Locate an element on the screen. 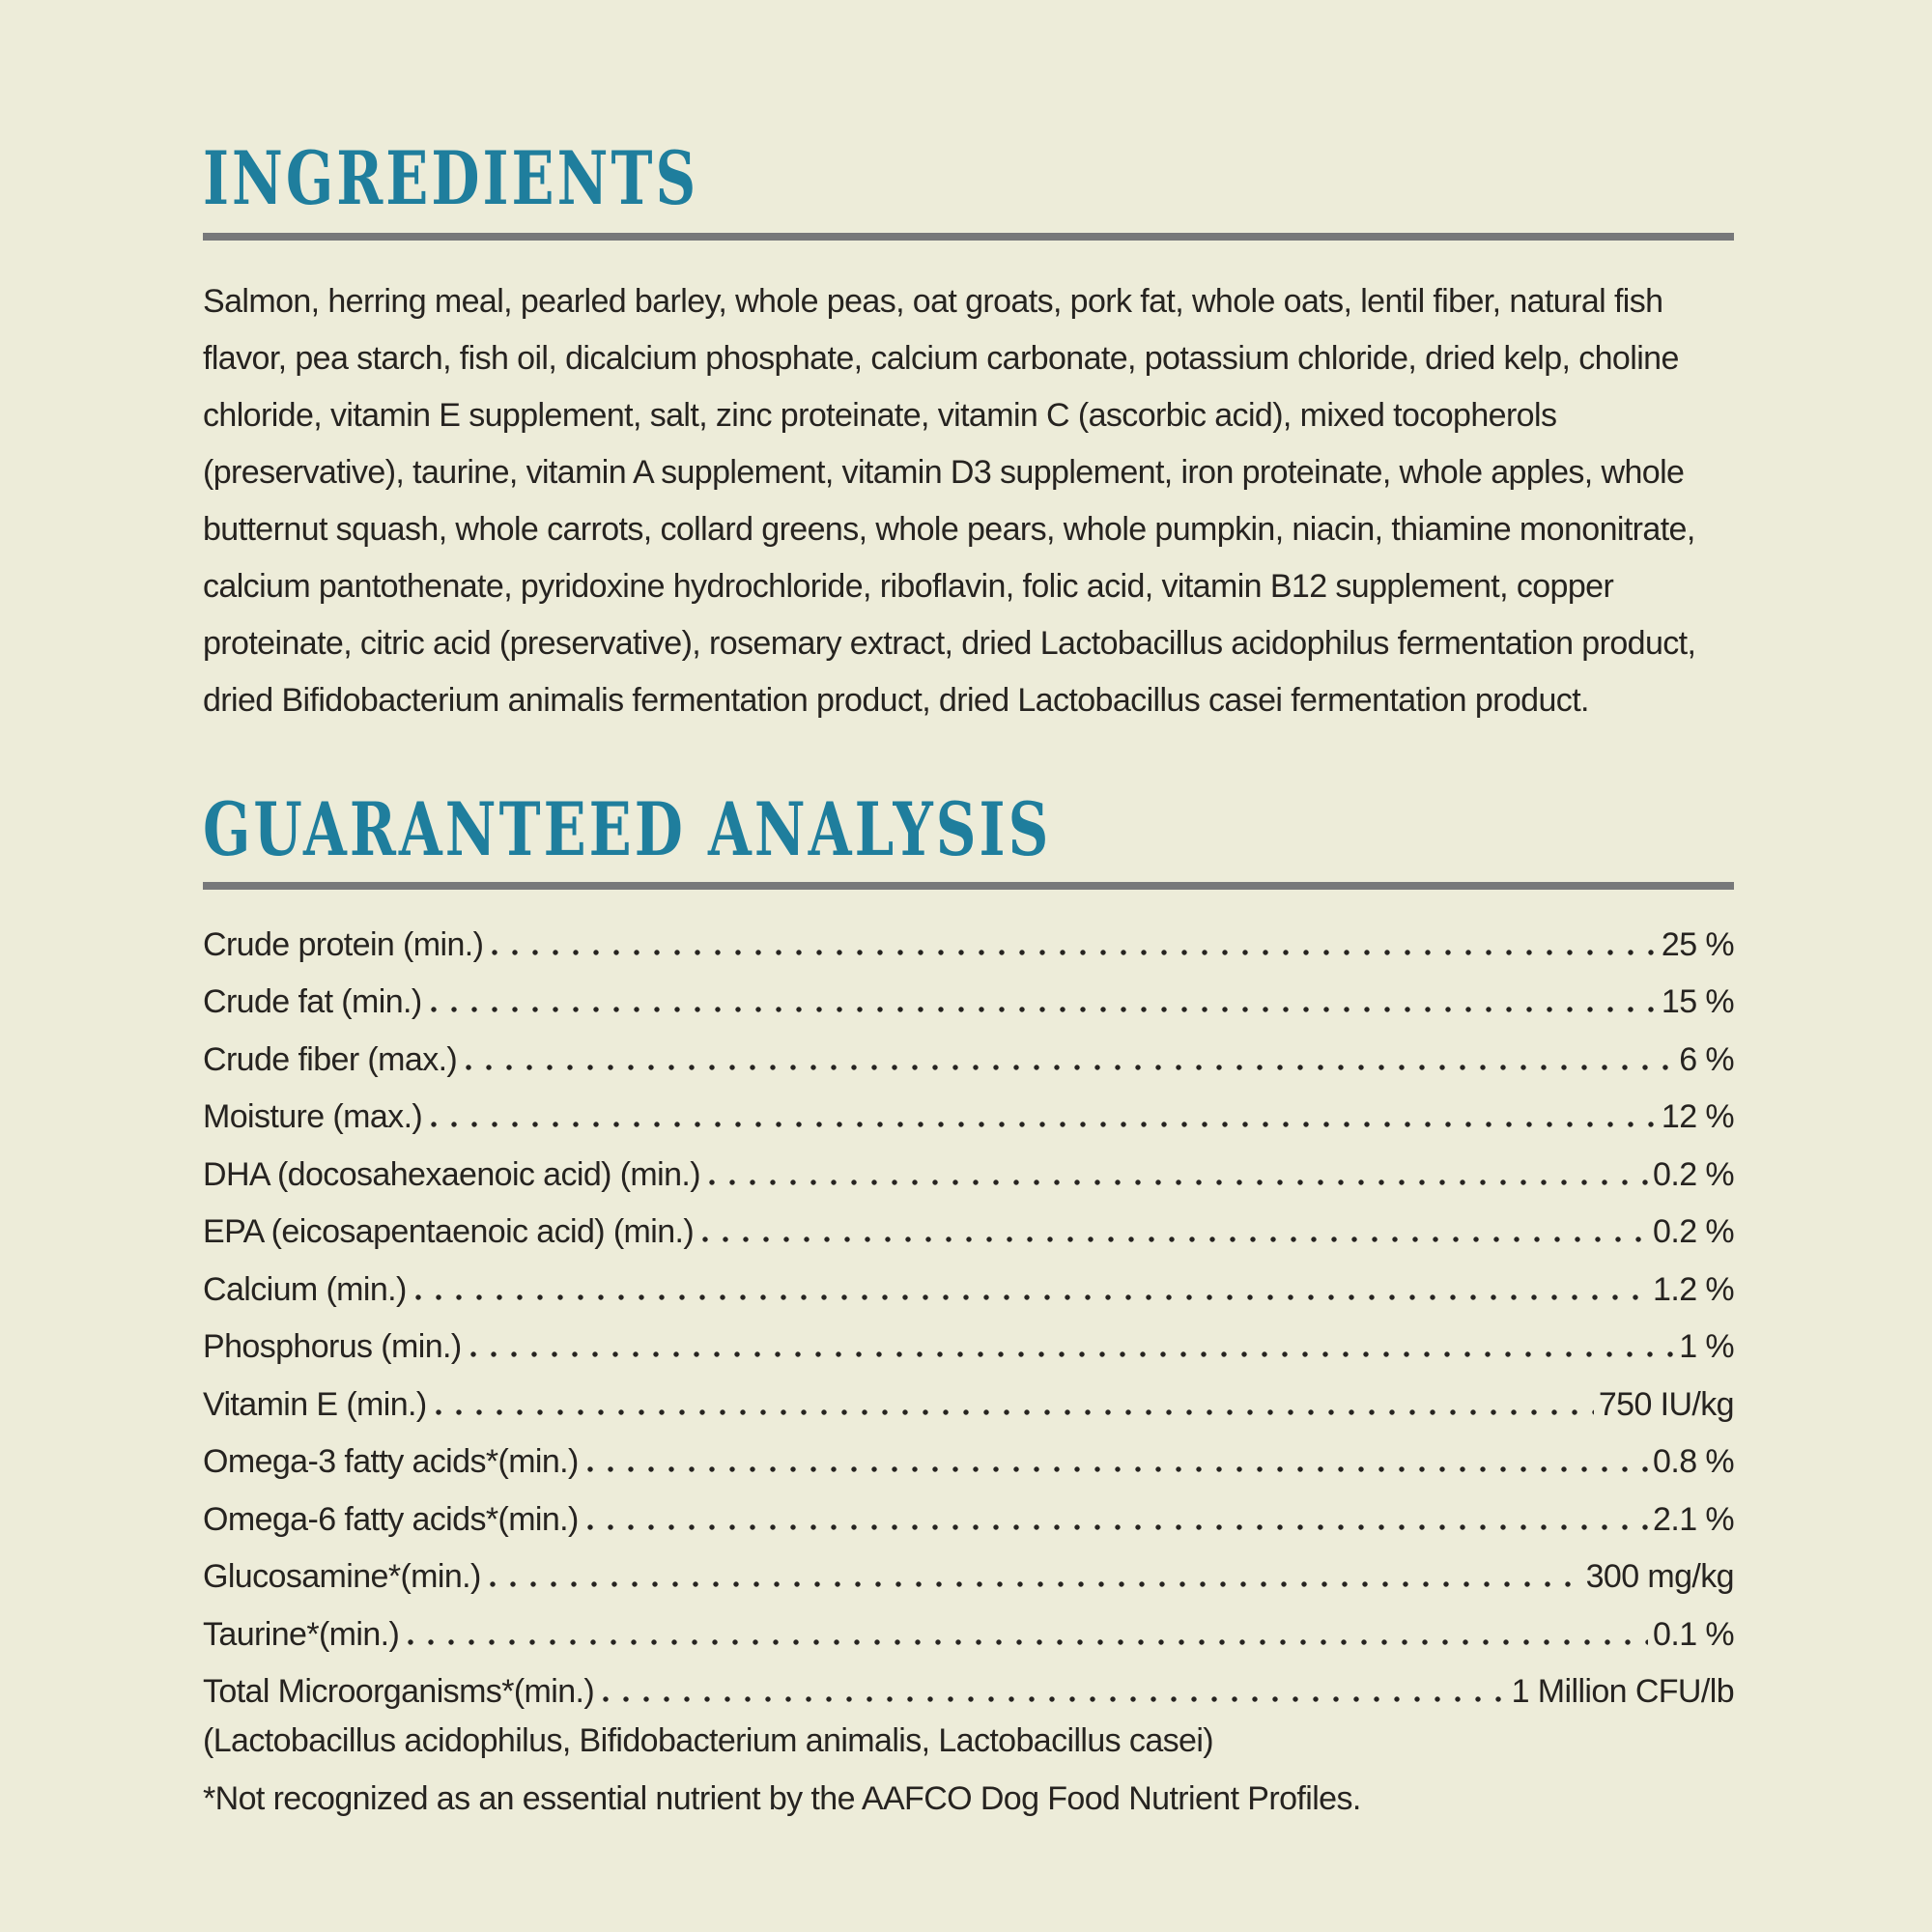 The height and width of the screenshot is (1932, 1932). analysis-row-value: 0.1 % is located at coordinates (1694, 1634).